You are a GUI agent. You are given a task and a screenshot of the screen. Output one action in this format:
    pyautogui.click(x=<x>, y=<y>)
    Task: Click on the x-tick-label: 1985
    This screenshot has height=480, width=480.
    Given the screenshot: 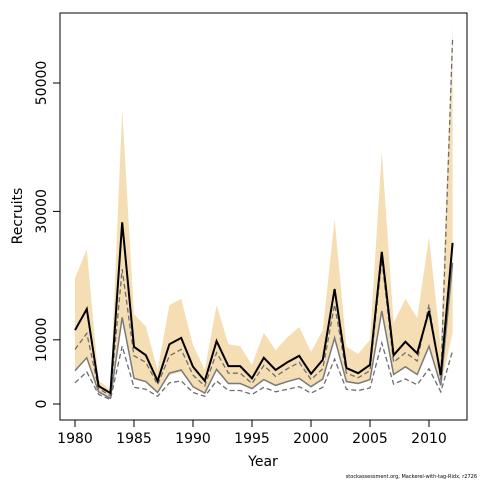 What is the action you would take?
    pyautogui.click(x=134, y=439)
    